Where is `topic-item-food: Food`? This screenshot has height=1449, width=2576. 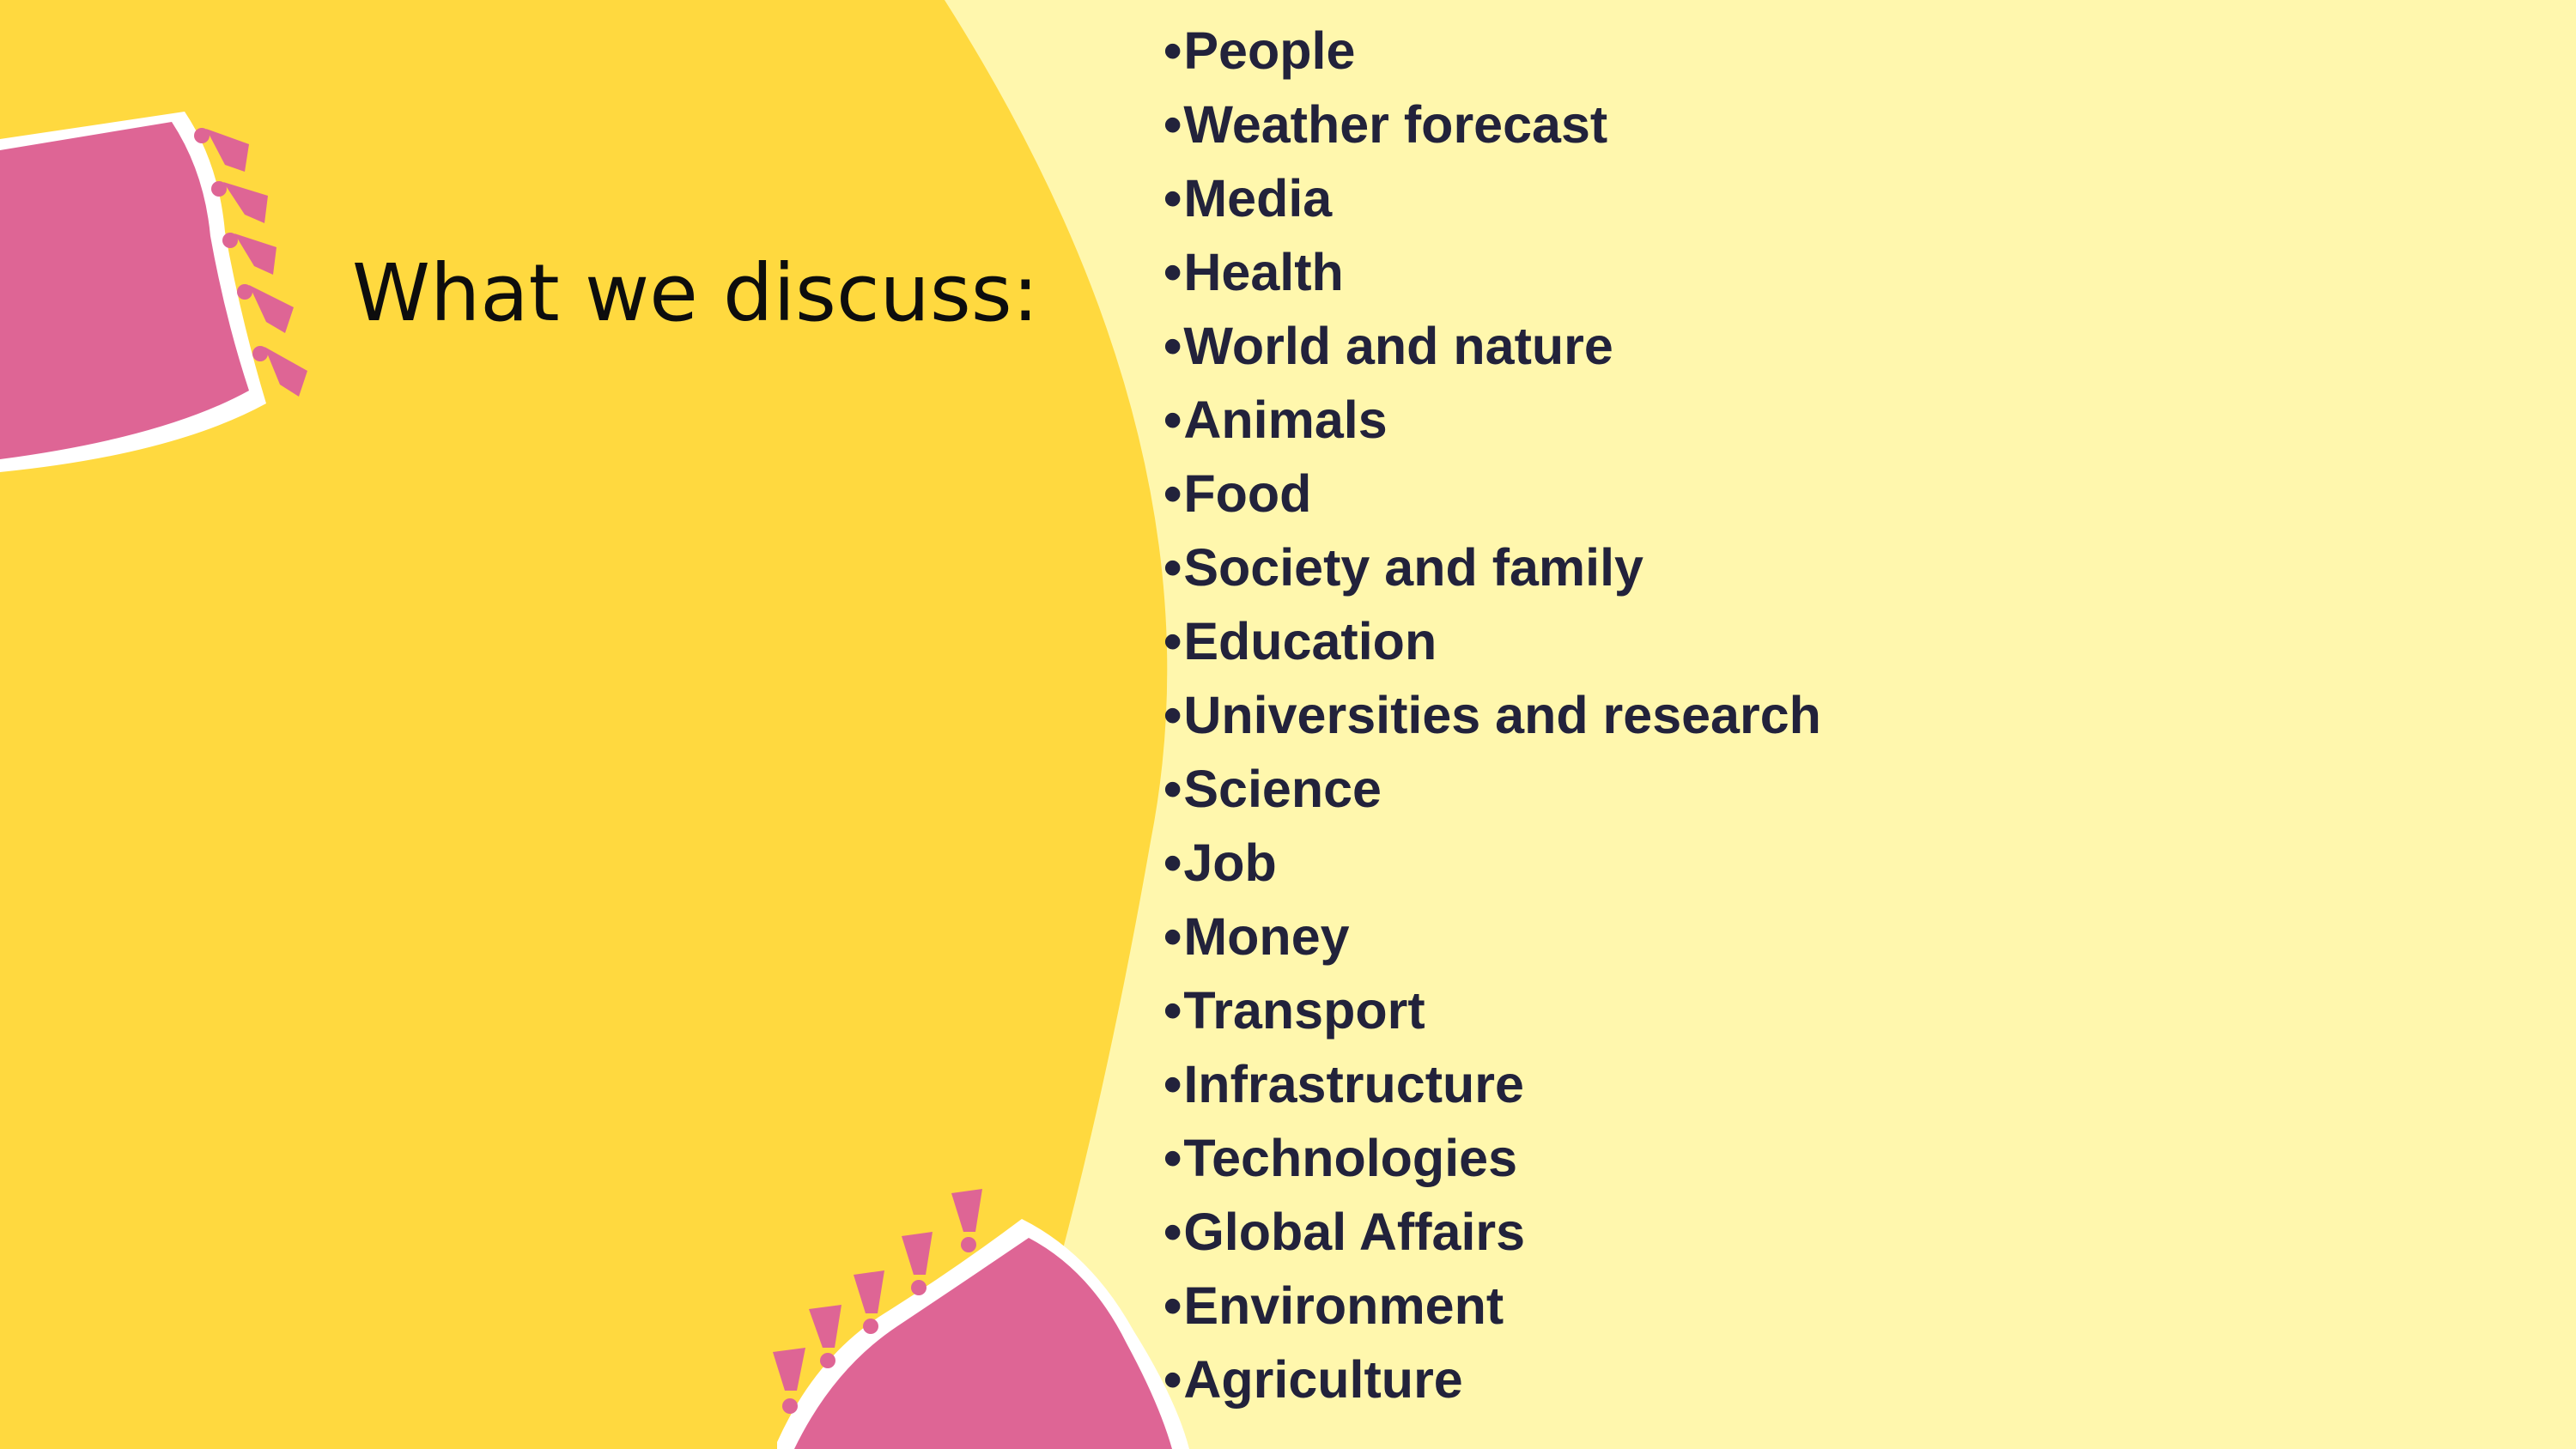
topic-item-food: Food is located at coordinates (1492, 493).